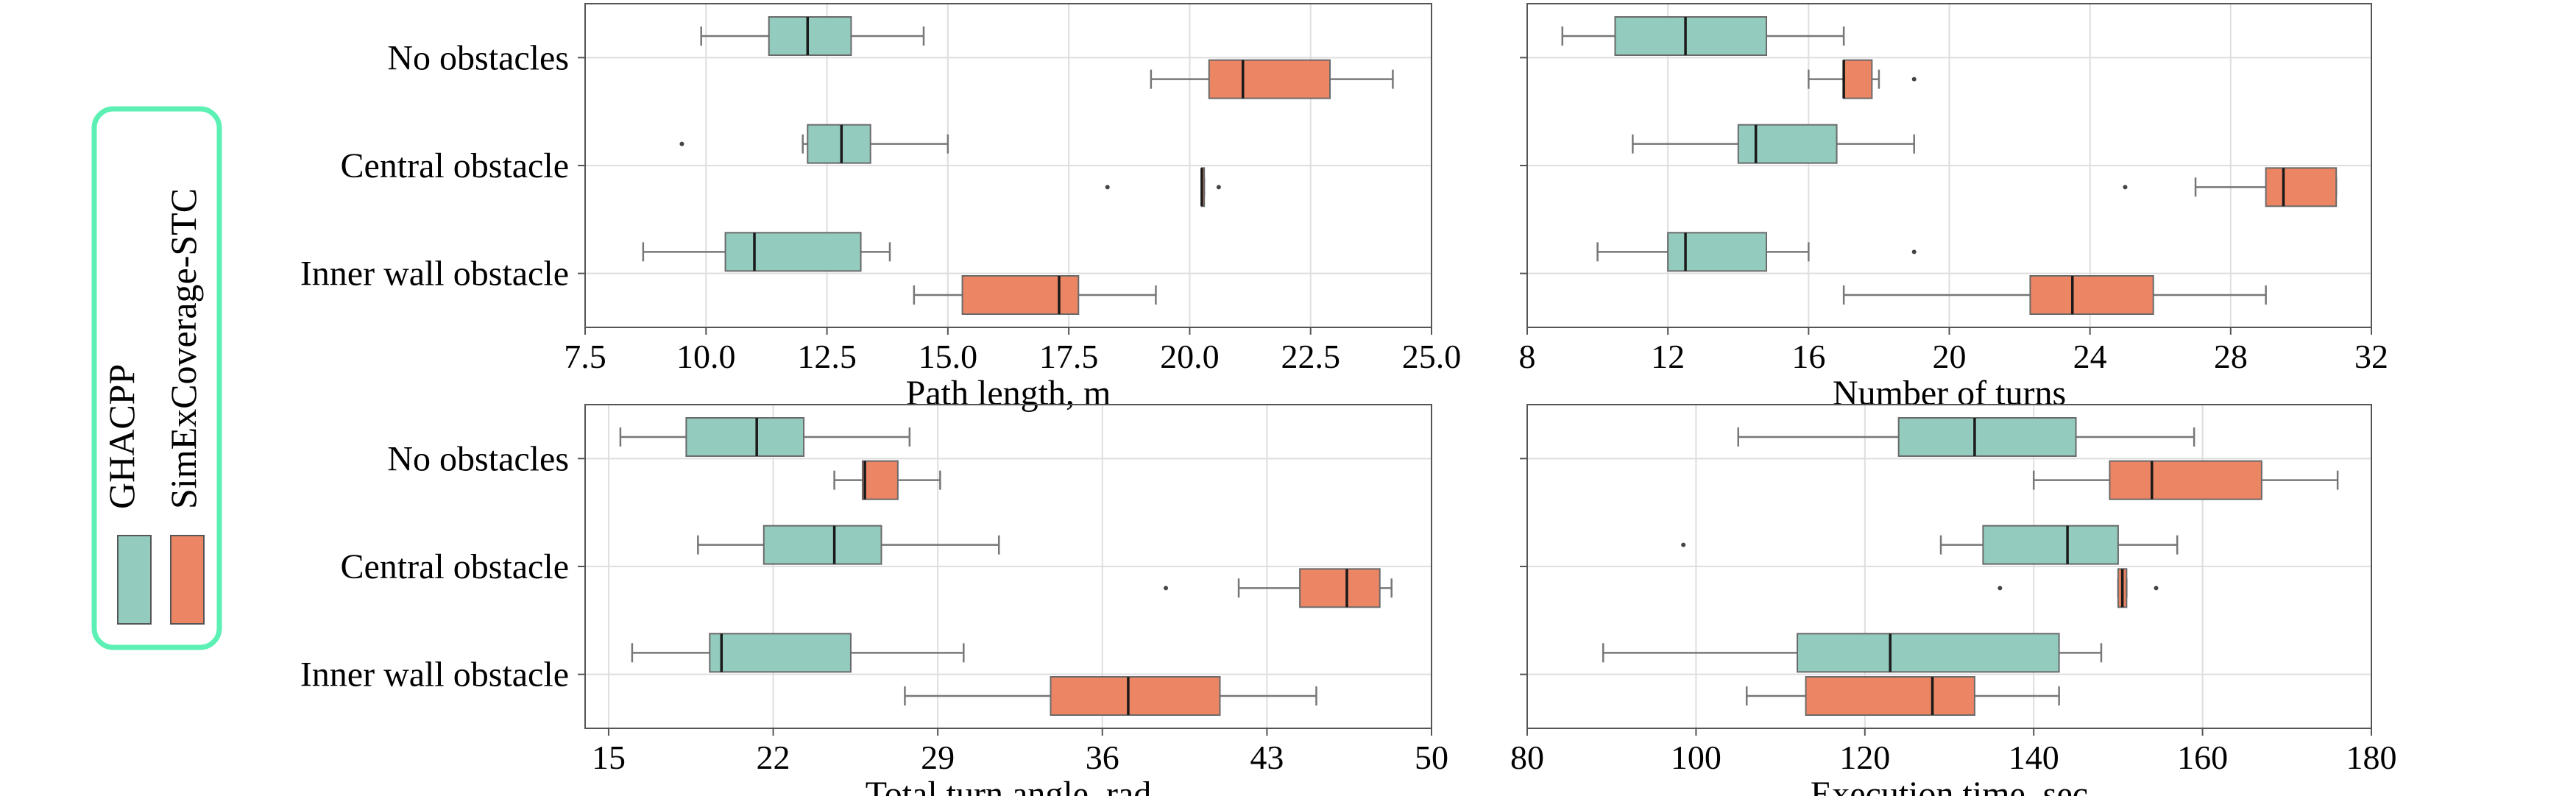 This screenshot has height=796, width=2576. What do you see at coordinates (1069, 356) in the screenshot?
I see `x-tick-label: 17.5` at bounding box center [1069, 356].